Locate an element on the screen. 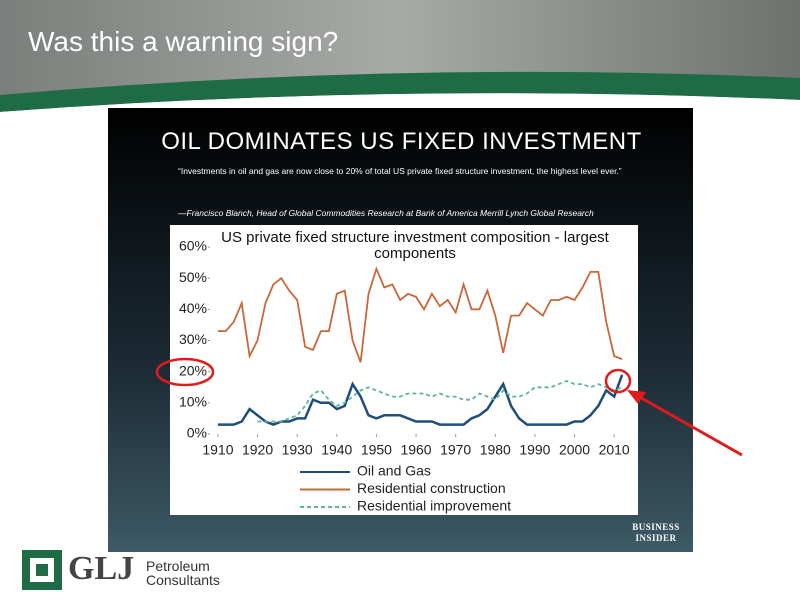 The height and width of the screenshot is (600, 800). source-logo: BUSINESS INSIDER is located at coordinates (656, 533).